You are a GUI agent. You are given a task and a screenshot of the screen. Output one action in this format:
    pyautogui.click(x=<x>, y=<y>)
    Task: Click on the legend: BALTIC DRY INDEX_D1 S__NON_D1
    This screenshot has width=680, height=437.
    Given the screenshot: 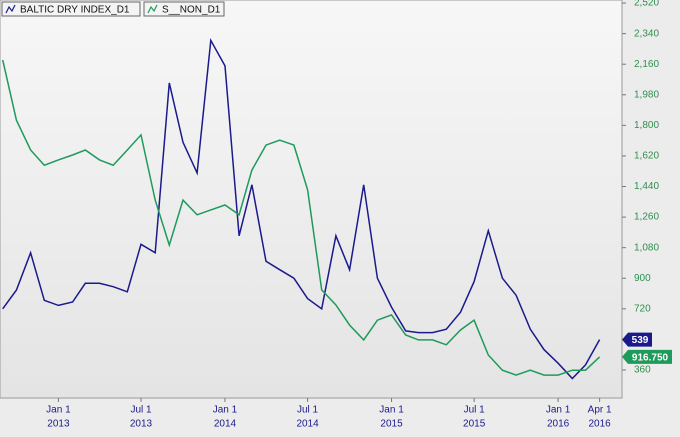 What is the action you would take?
    pyautogui.click(x=113, y=9)
    